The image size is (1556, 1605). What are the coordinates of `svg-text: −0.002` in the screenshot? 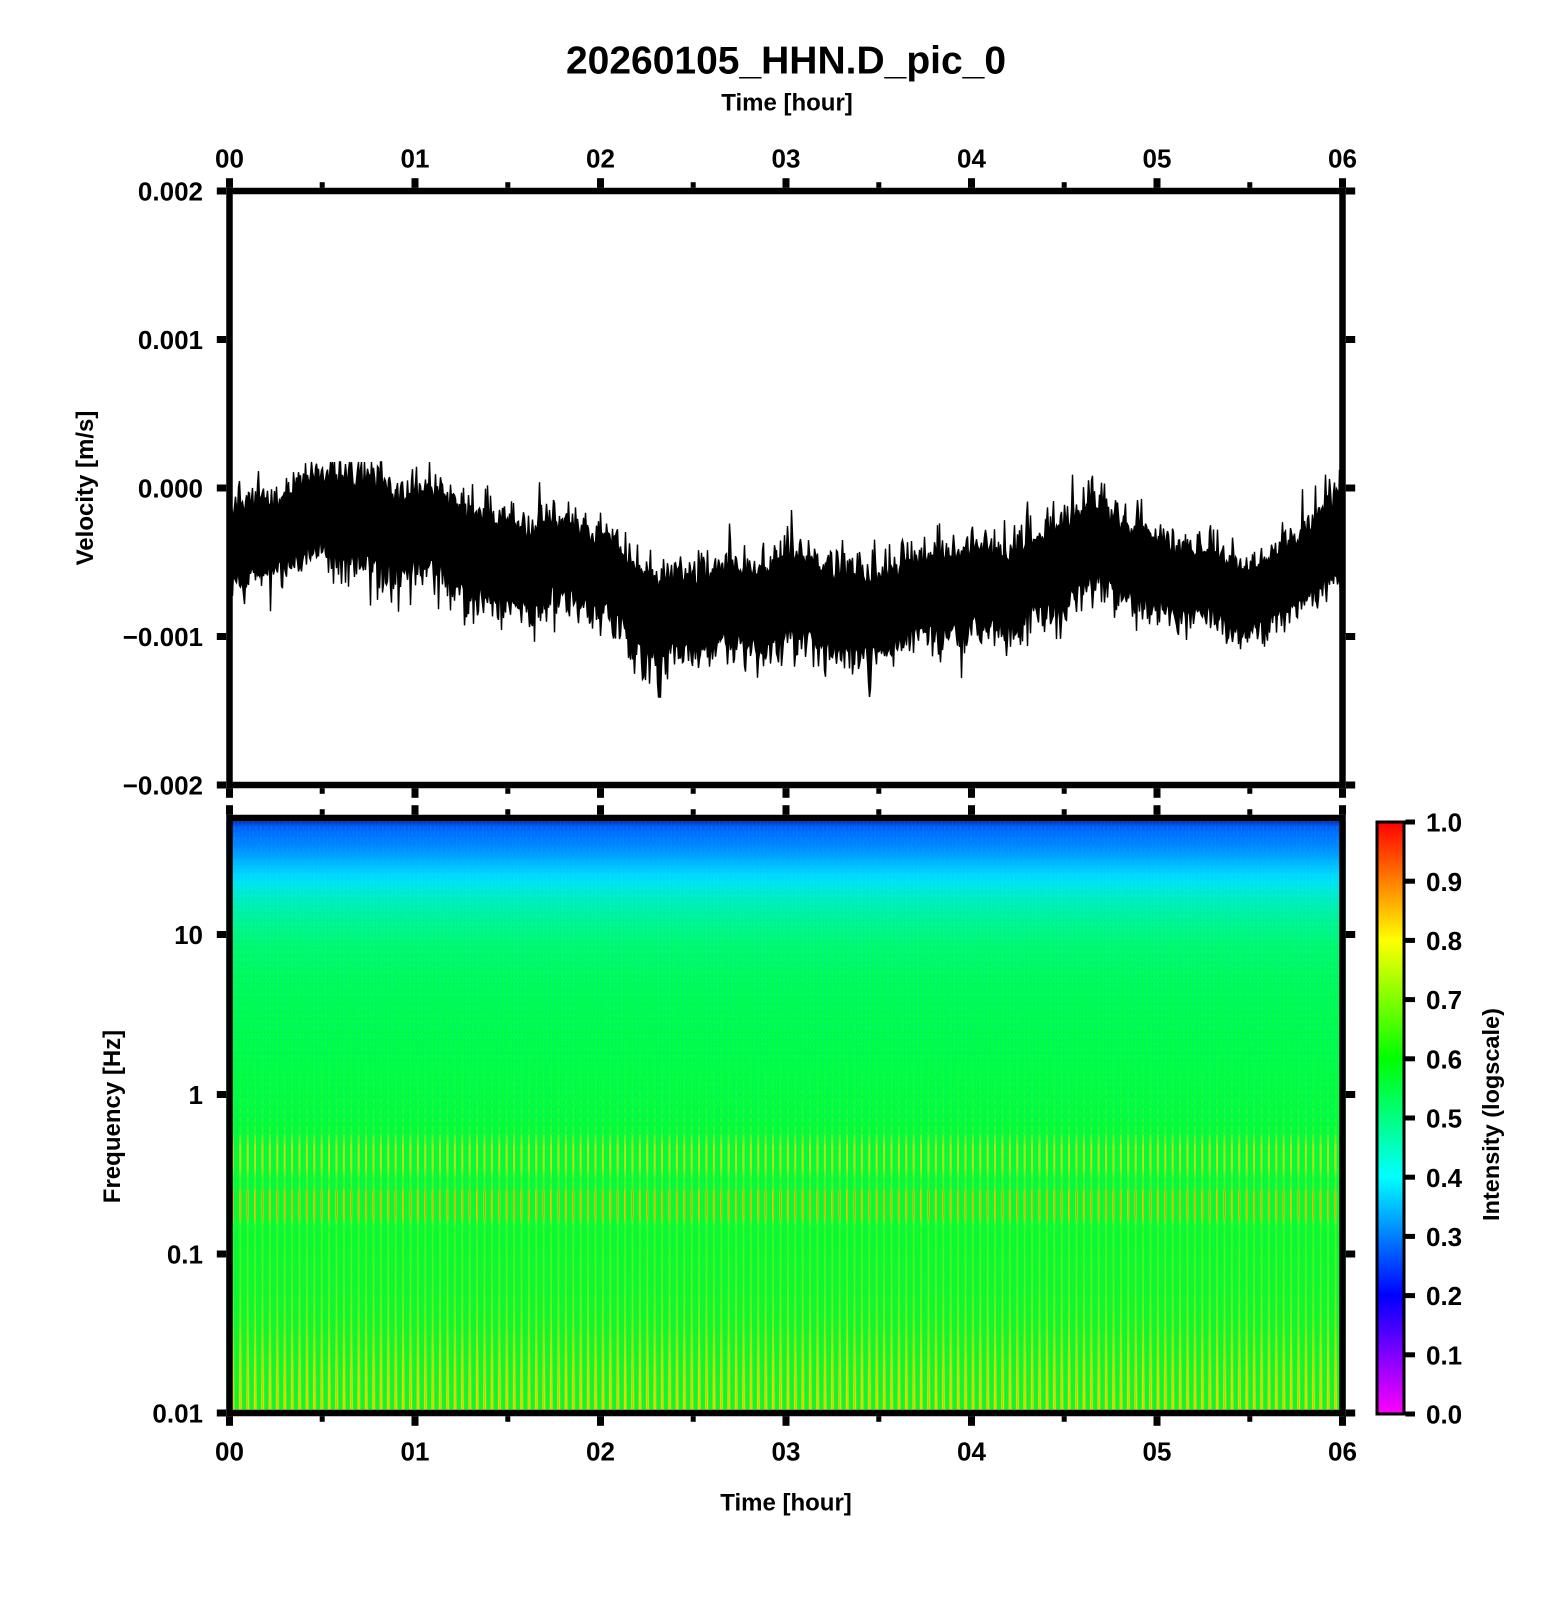 It's located at (163, 786).